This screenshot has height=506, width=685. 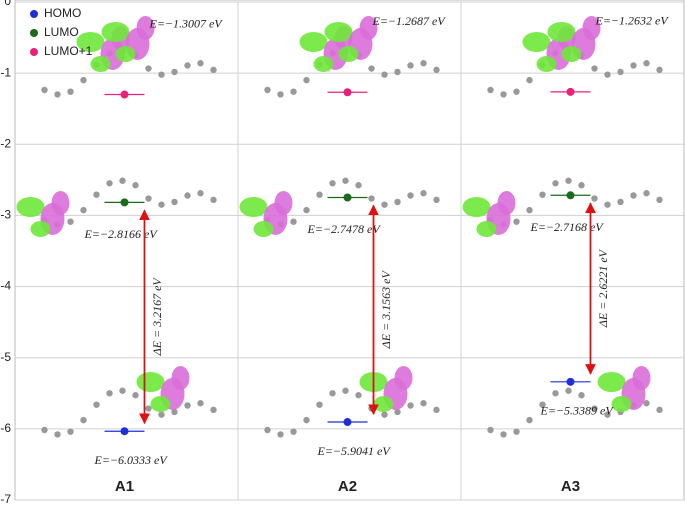 What do you see at coordinates (34, 14) in the screenshot?
I see `legend-swatch` at bounding box center [34, 14].